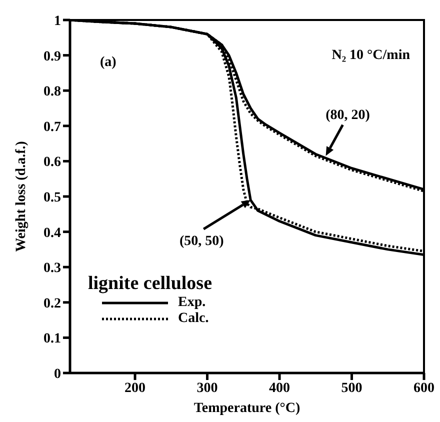  I want to click on y-tick-label: 0.4, so click(52, 233).